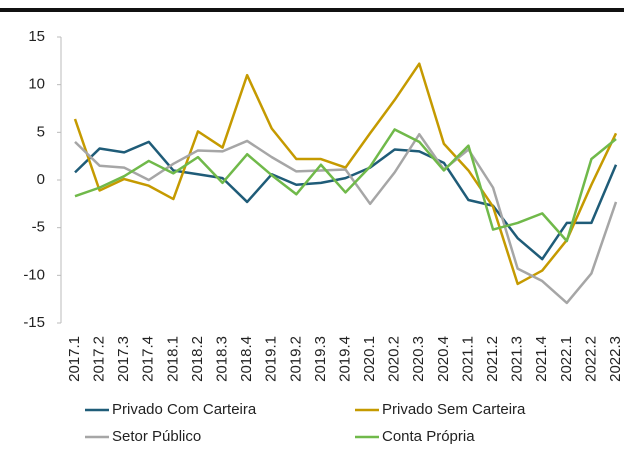 Image resolution: width=624 pixels, height=457 pixels. What do you see at coordinates (246, 359) in the screenshot?
I see `x-tick-label: 2018.4` at bounding box center [246, 359].